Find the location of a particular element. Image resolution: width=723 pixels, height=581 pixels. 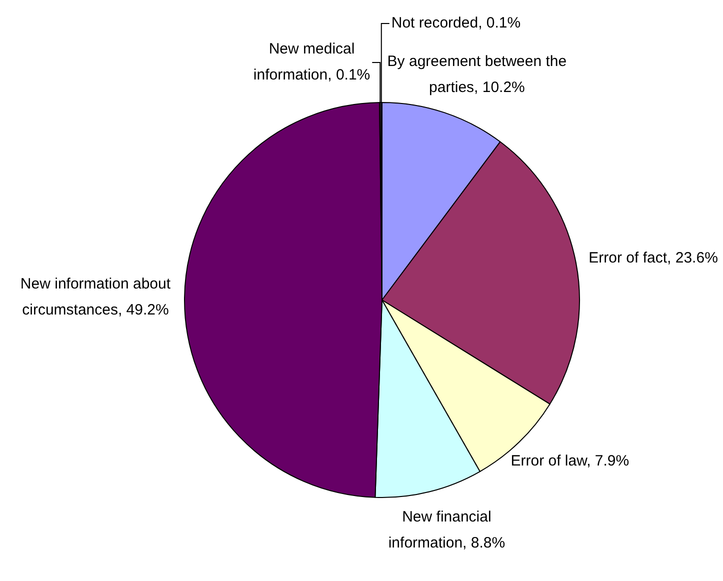

slice-label: New financial information, 8.8% is located at coordinates (447, 530).